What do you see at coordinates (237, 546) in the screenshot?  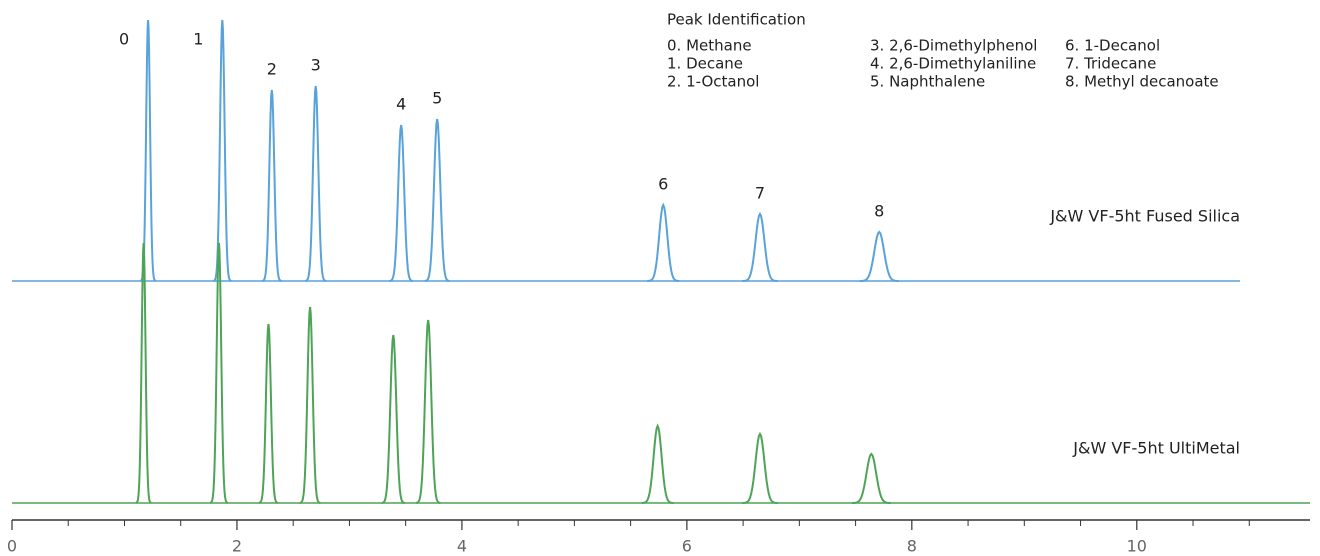 I see `x-tick-label: 2` at bounding box center [237, 546].